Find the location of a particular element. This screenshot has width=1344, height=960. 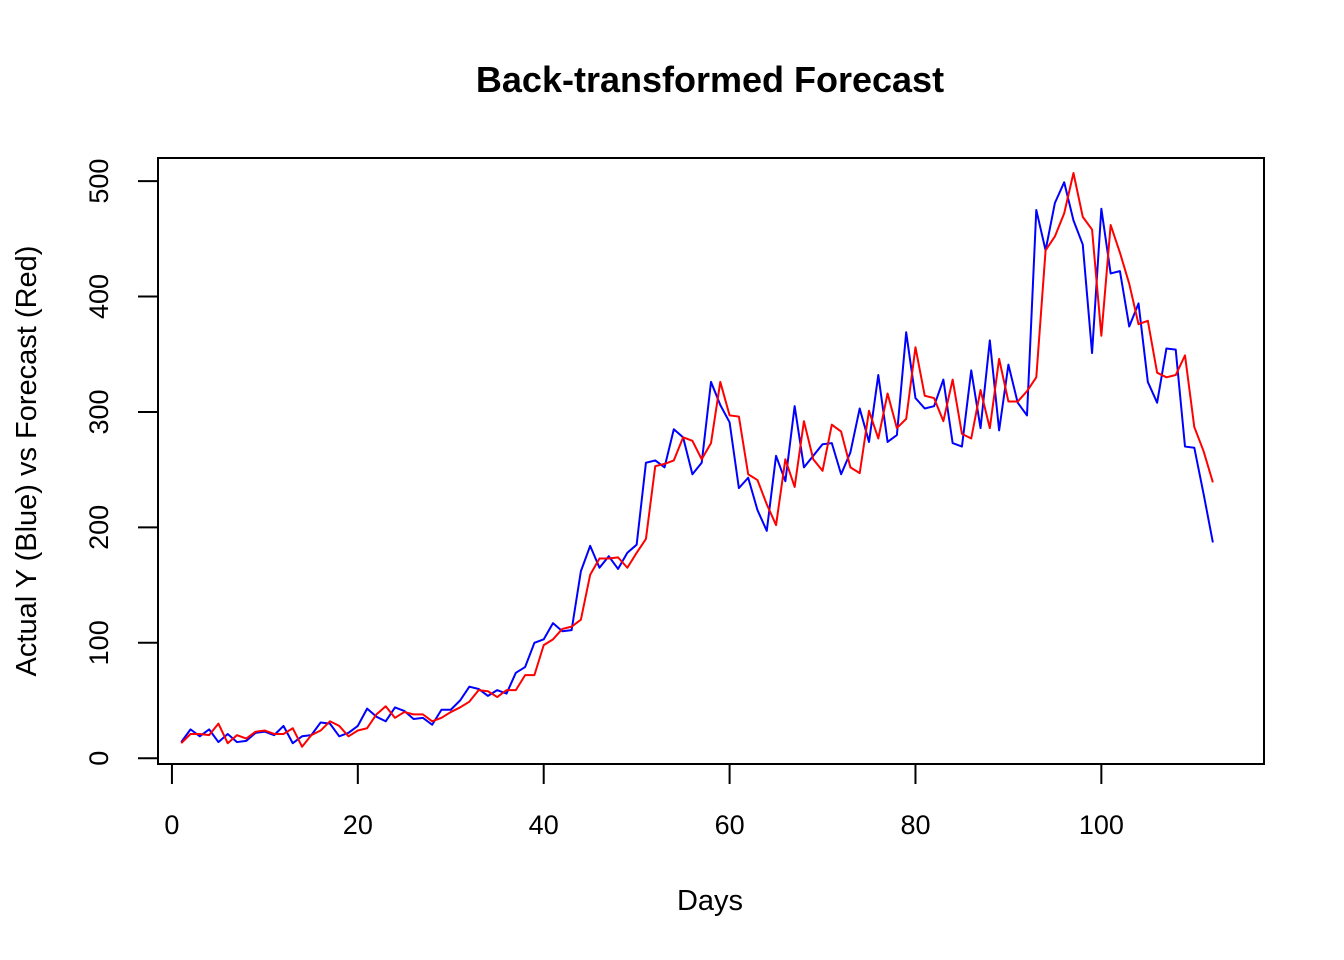

y-axis-label: Actual Y (Blue) vs Forecast (Red) is located at coordinates (27, 461).